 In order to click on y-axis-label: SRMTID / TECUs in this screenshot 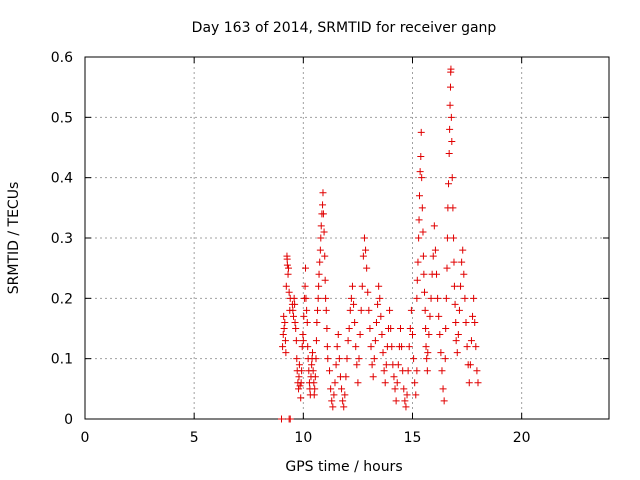, I will do `click(14, 238)`.